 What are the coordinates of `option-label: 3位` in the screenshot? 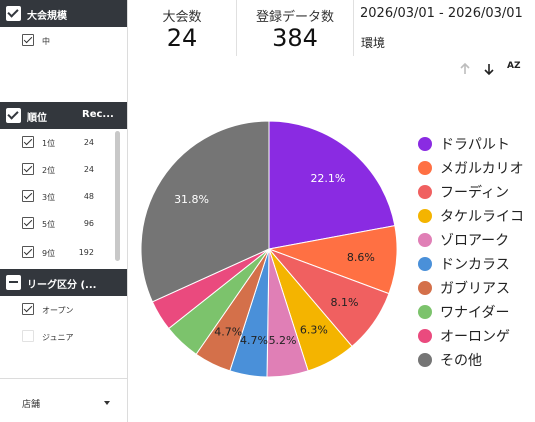 It's located at (49, 197).